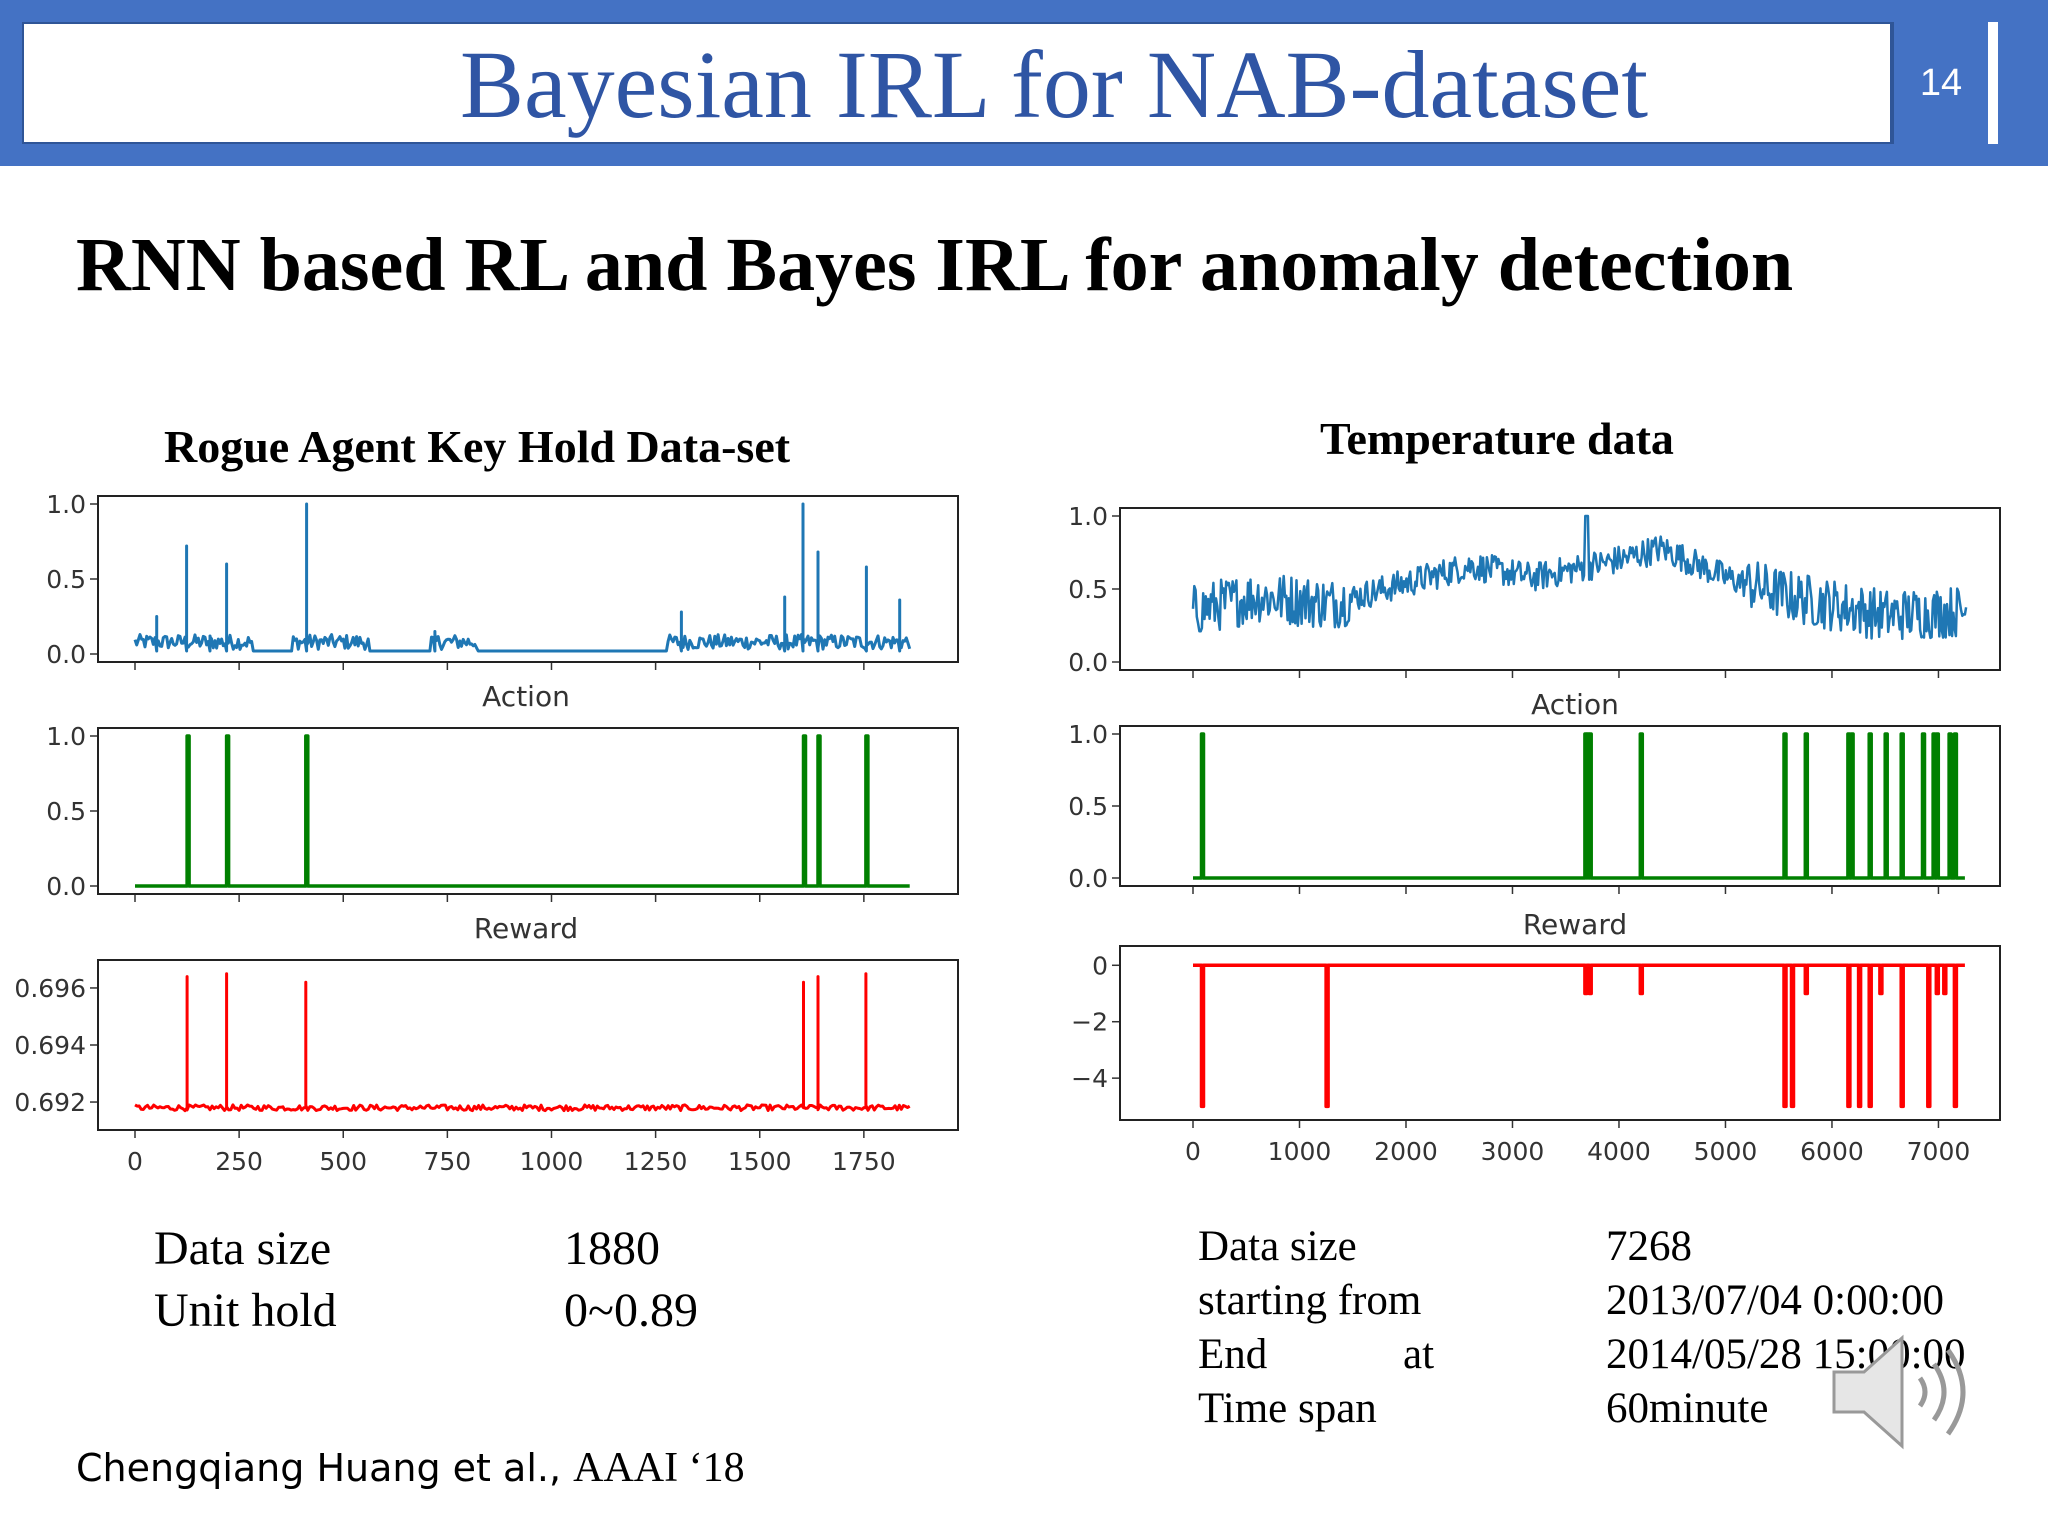 This screenshot has height=1536, width=2048. What do you see at coordinates (245, 1280) in the screenshot?
I see `left-info-labels: Data size Unit hold` at bounding box center [245, 1280].